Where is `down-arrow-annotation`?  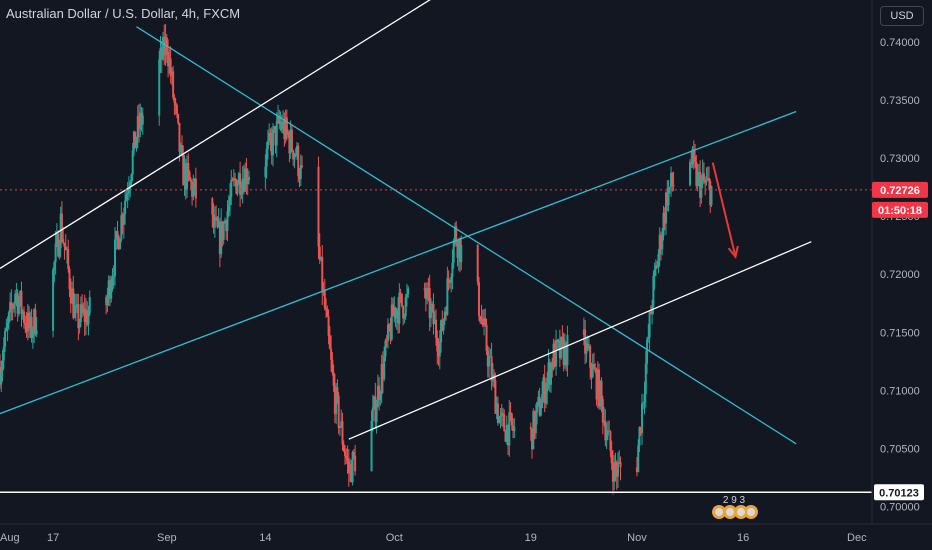 down-arrow-annotation is located at coordinates (725, 211).